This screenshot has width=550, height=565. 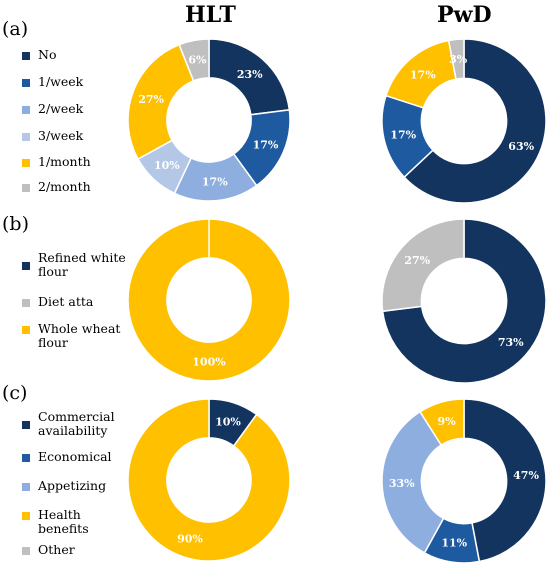 I want to click on data-label-commercial-availability: 10%, so click(x=228, y=421).